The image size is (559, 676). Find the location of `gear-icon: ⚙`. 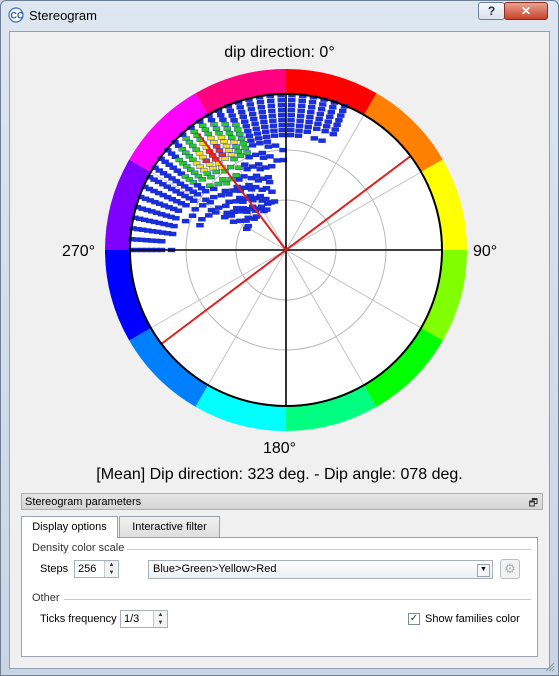

gear-icon: ⚙ is located at coordinates (510, 568).